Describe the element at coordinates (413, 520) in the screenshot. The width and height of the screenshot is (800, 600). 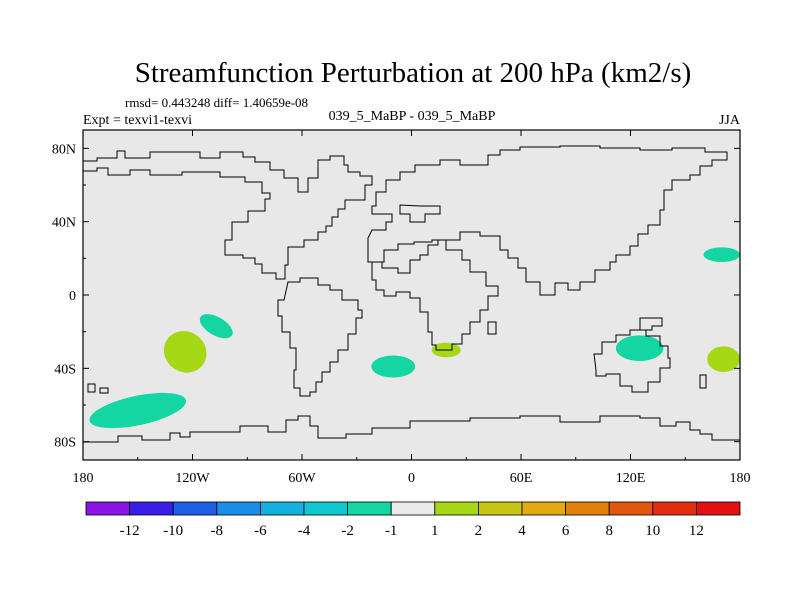
I see `colorbar: -12 -10 -8 -6 -4 -2 -1 1 2 4 6 8 10 12` at that location.